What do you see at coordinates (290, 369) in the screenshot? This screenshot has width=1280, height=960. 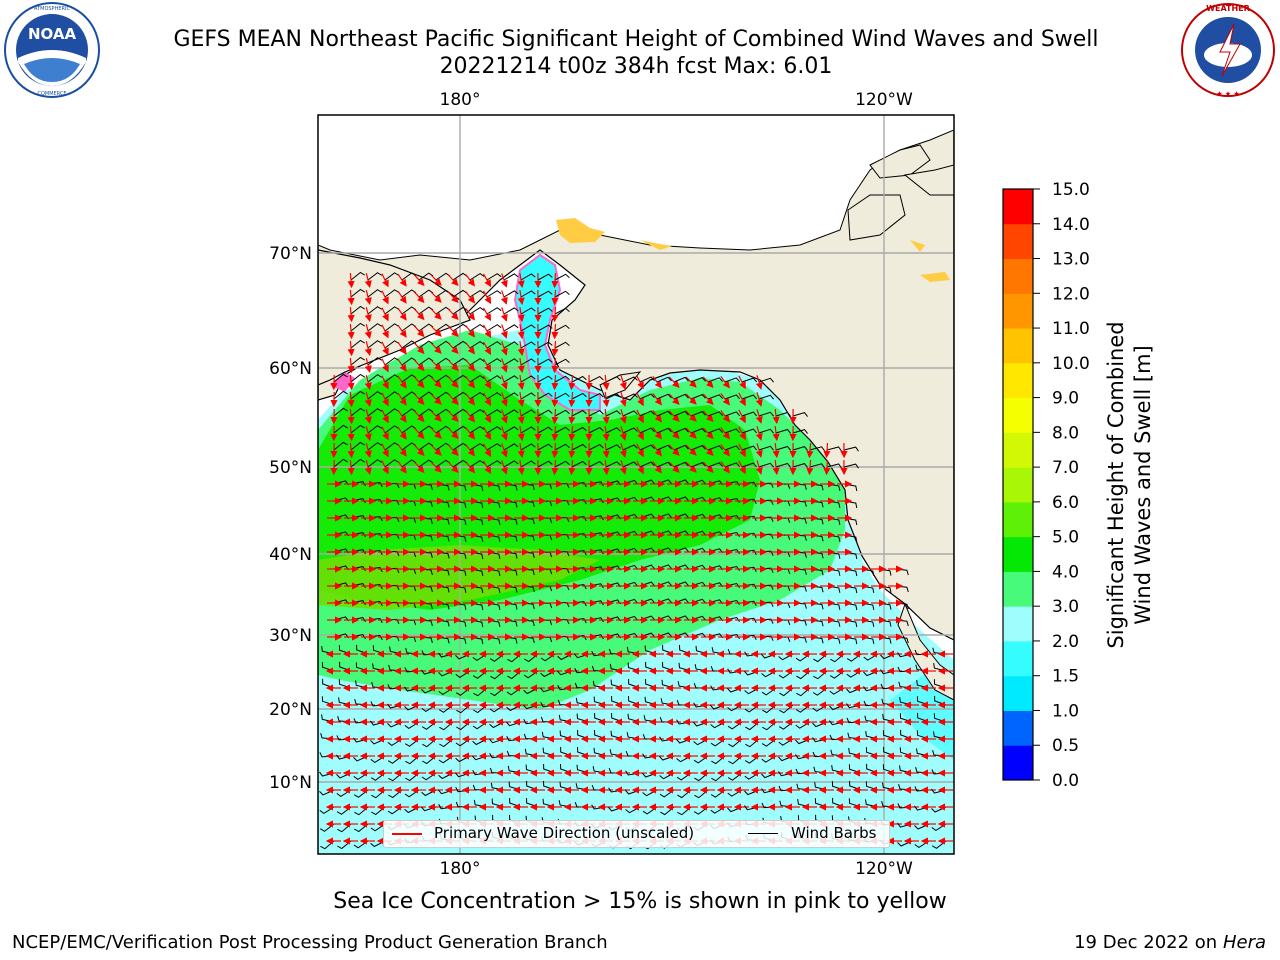 I see `lat-label: 60°N` at bounding box center [290, 369].